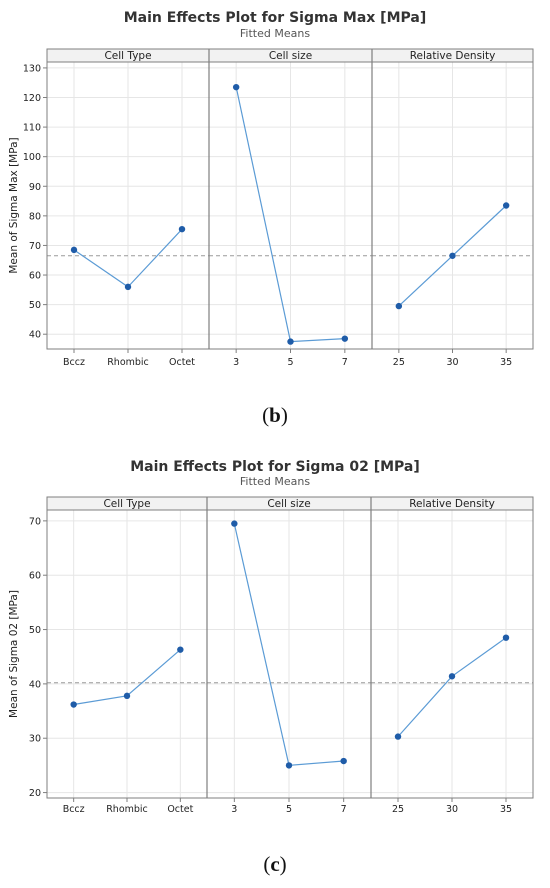 The height and width of the screenshot is (888, 550). I want to click on y-tick-label: 100, so click(32, 157).